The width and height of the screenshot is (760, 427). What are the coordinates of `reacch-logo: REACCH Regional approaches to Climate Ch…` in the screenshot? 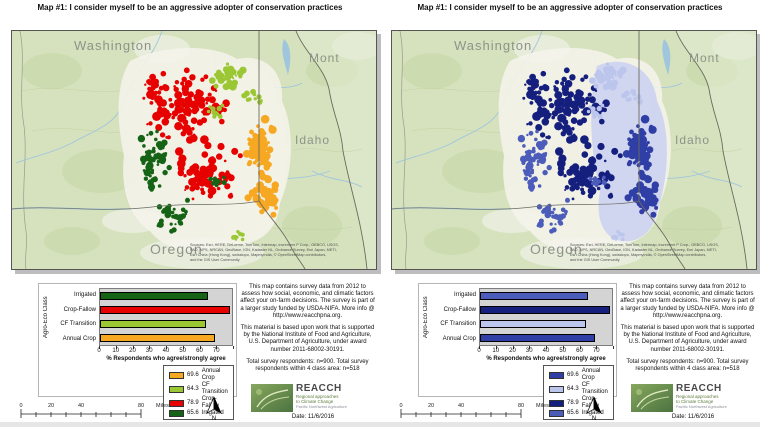 It's located at (313, 398).